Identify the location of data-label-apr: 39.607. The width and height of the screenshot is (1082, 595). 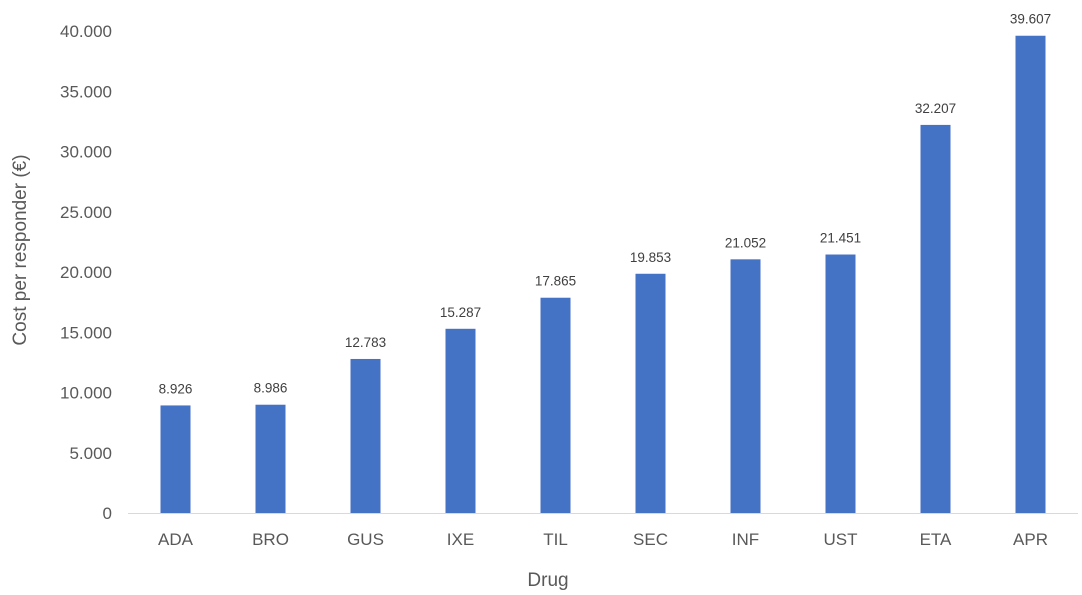
(1030, 19).